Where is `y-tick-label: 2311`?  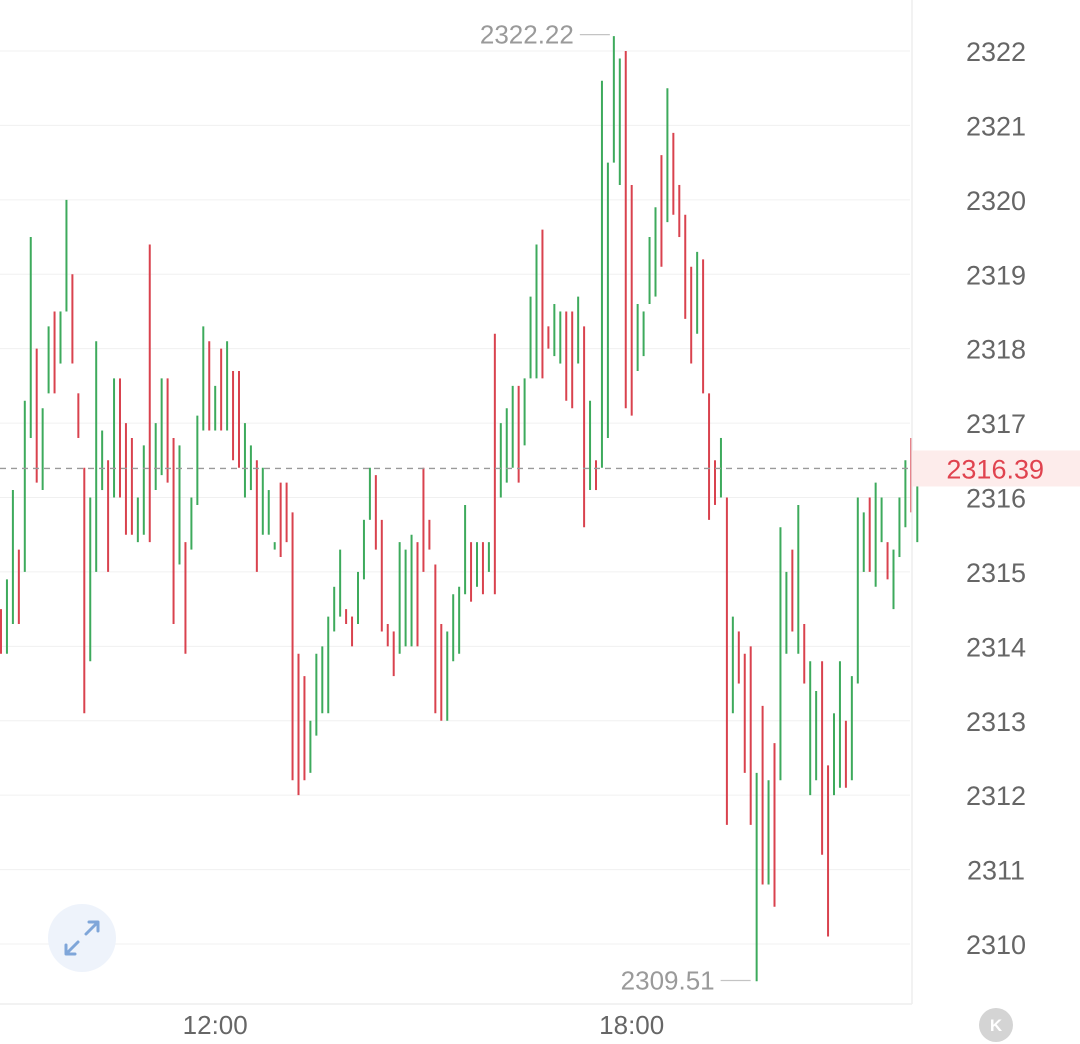 y-tick-label: 2311 is located at coordinates (996, 871).